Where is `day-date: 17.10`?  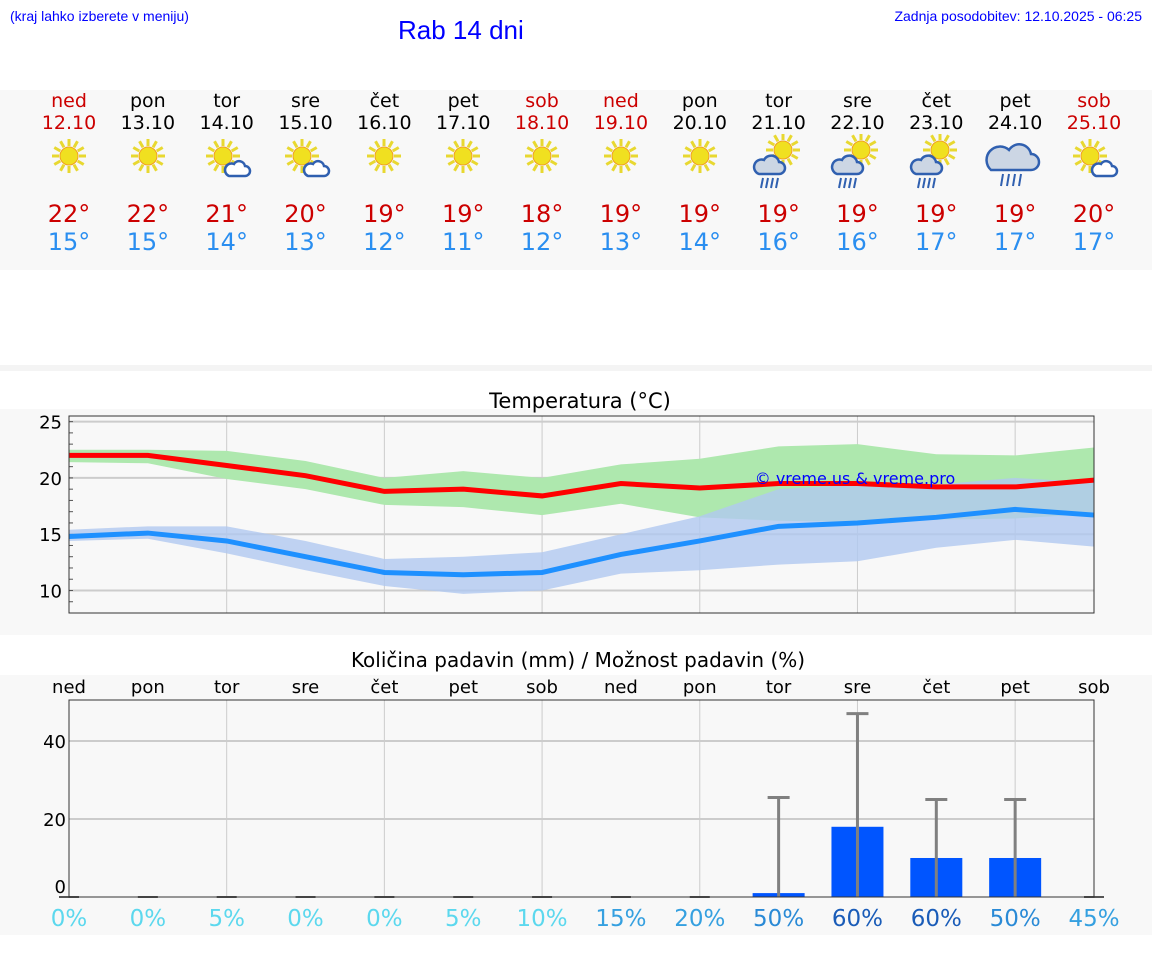 day-date: 17.10 is located at coordinates (463, 123).